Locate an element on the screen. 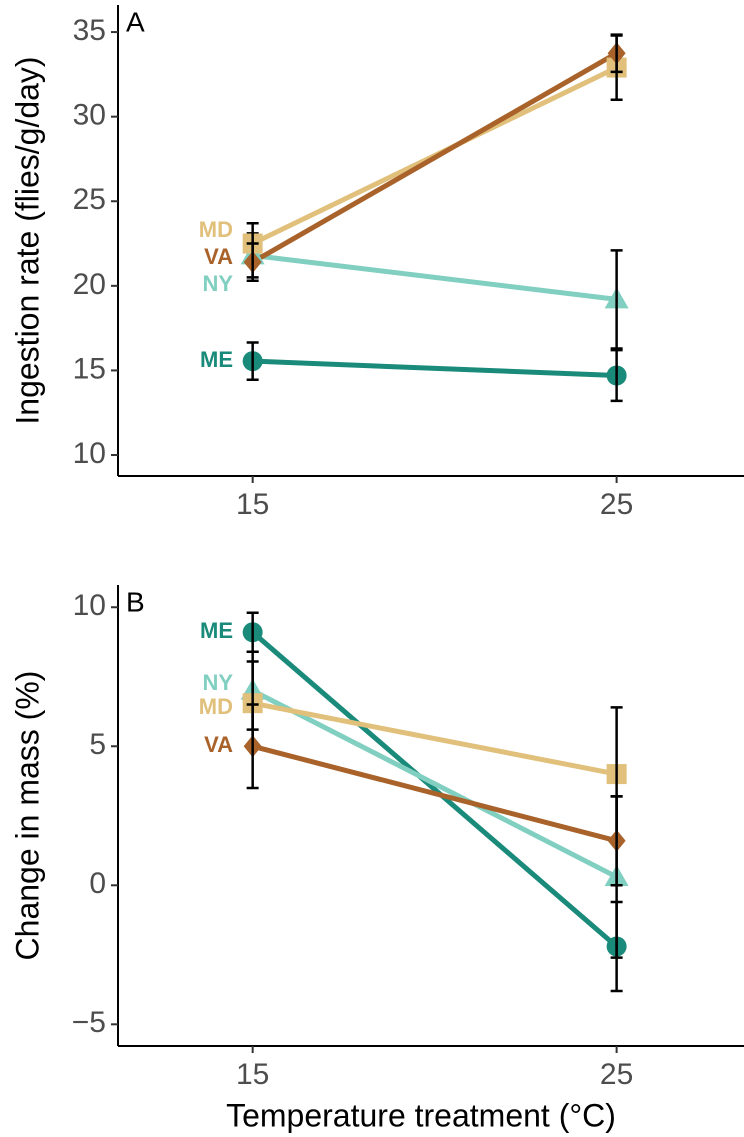 This screenshot has height=1137, width=744. y-tick-label: 30 is located at coordinates (89, 115).